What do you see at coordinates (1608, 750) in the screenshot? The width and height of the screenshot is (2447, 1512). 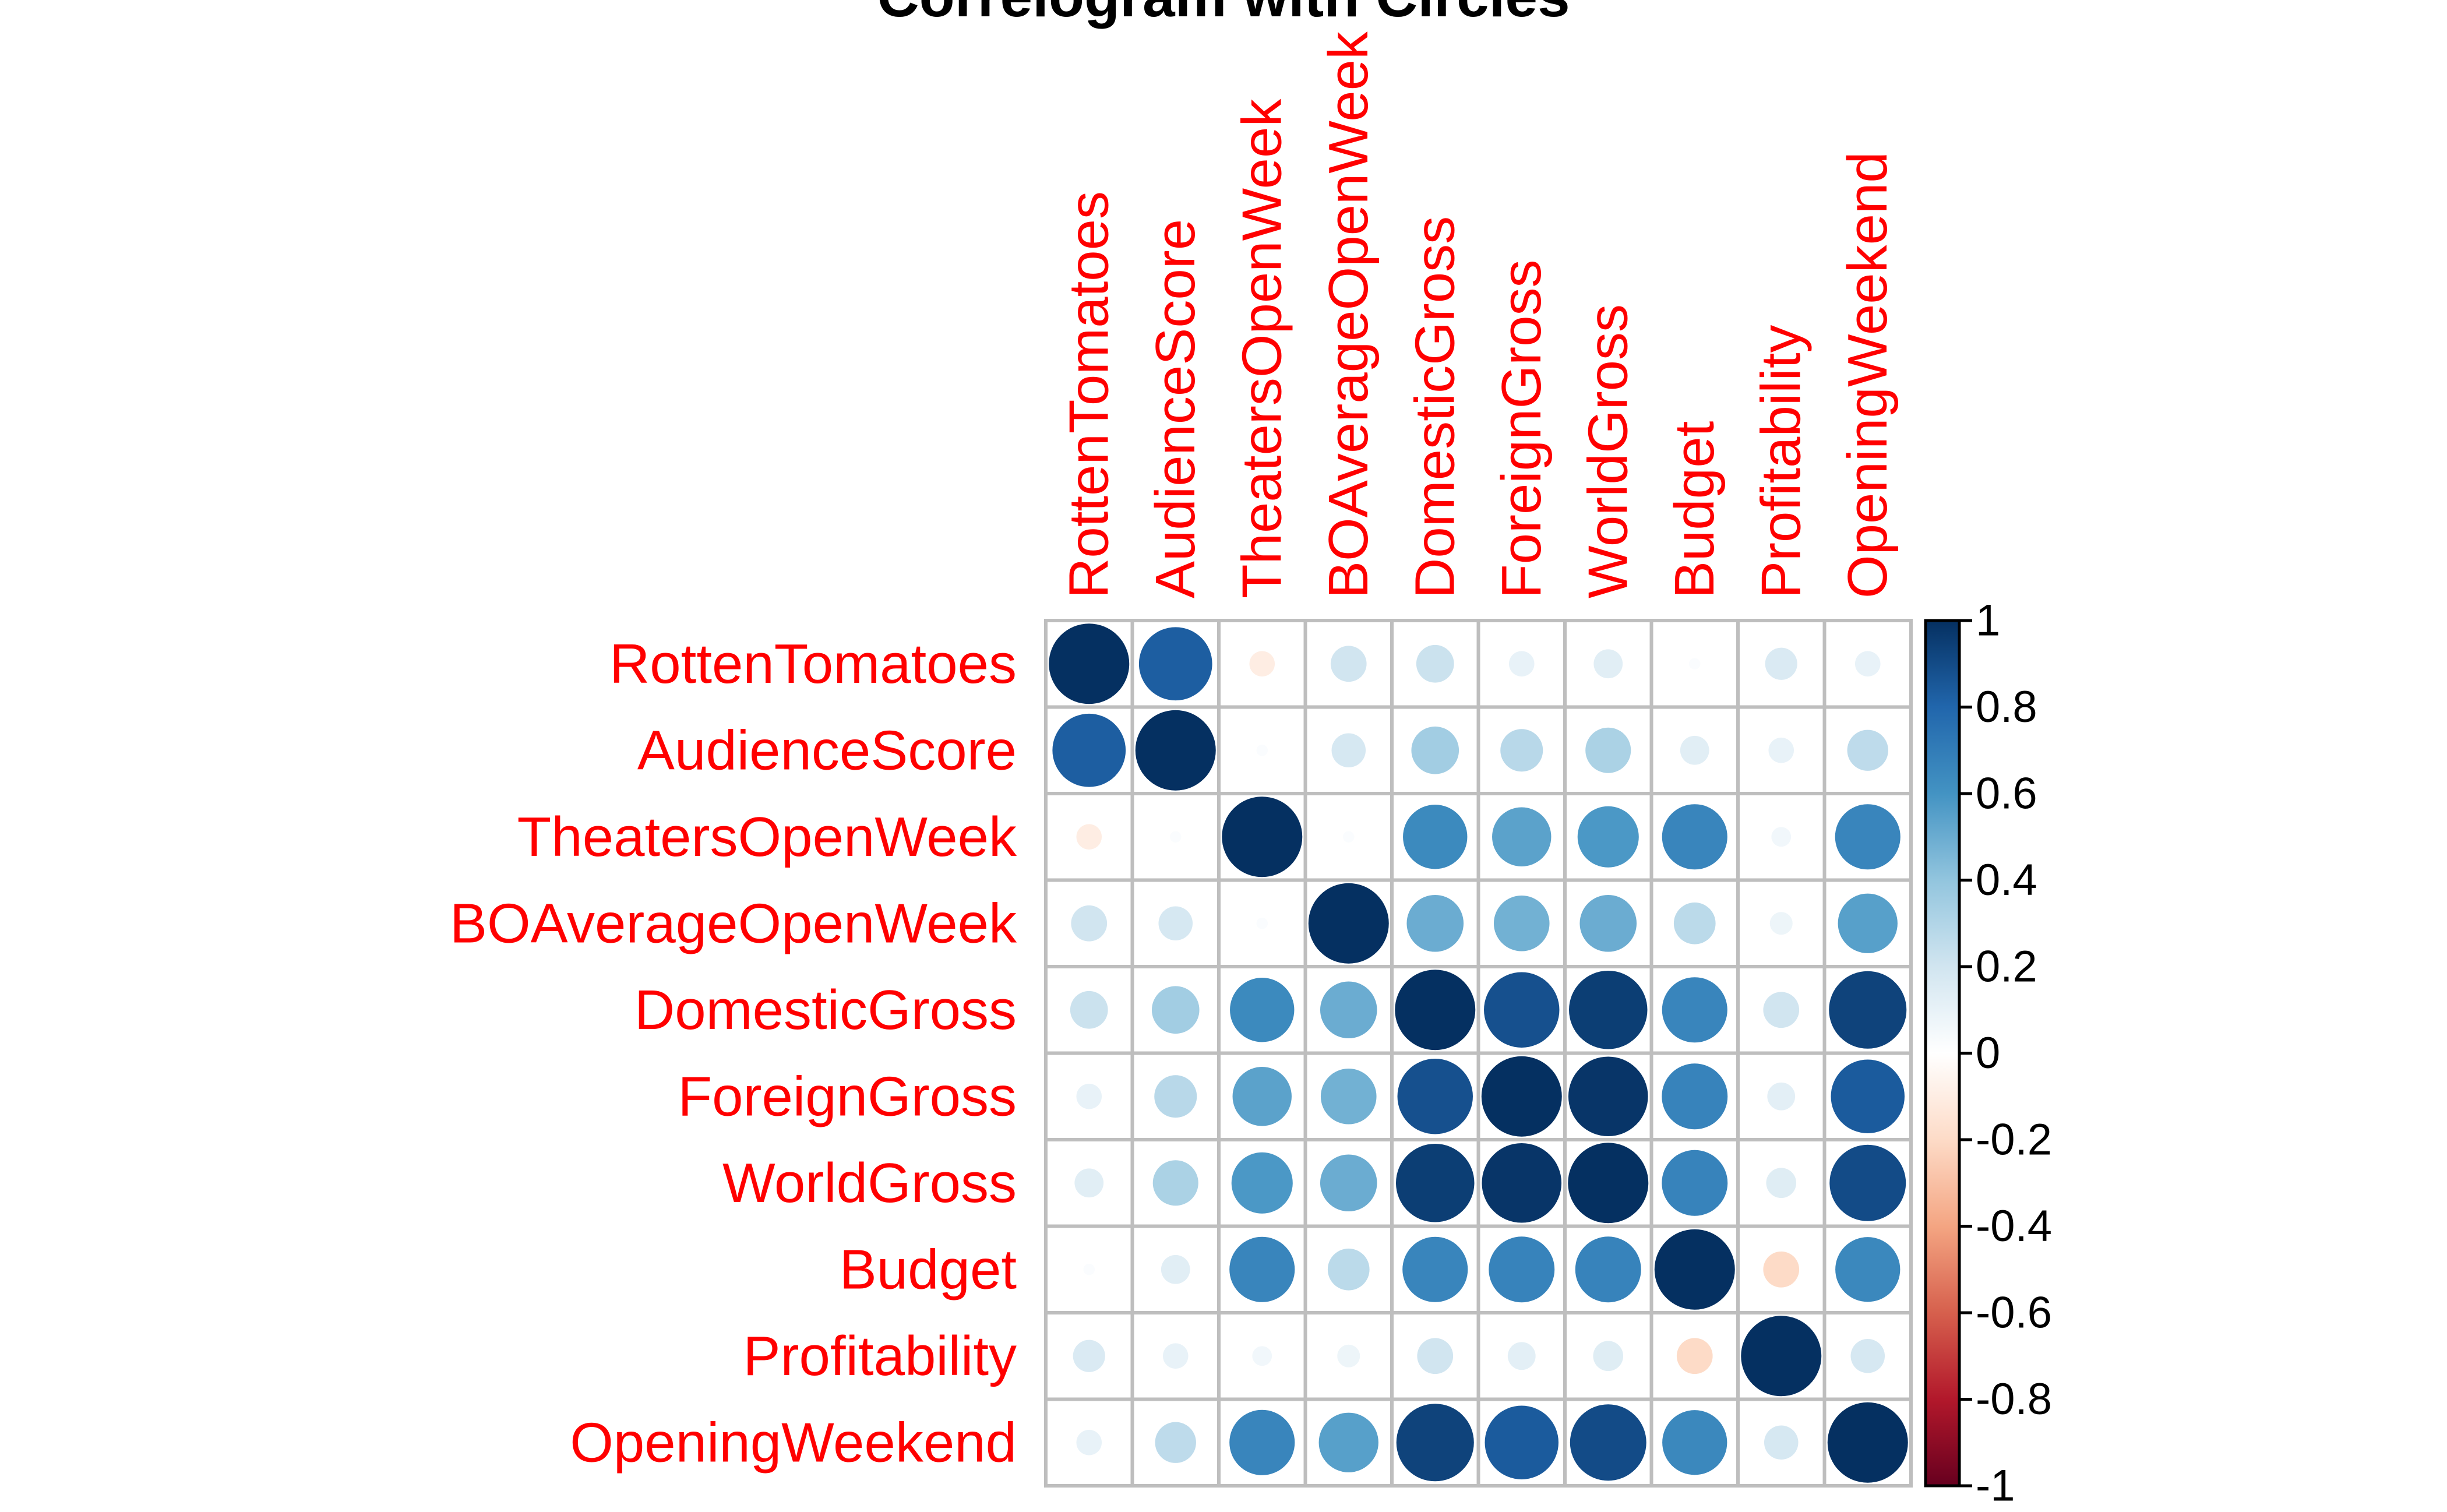 I see `correlation-circle-AudienceScore-WorldGross` at bounding box center [1608, 750].